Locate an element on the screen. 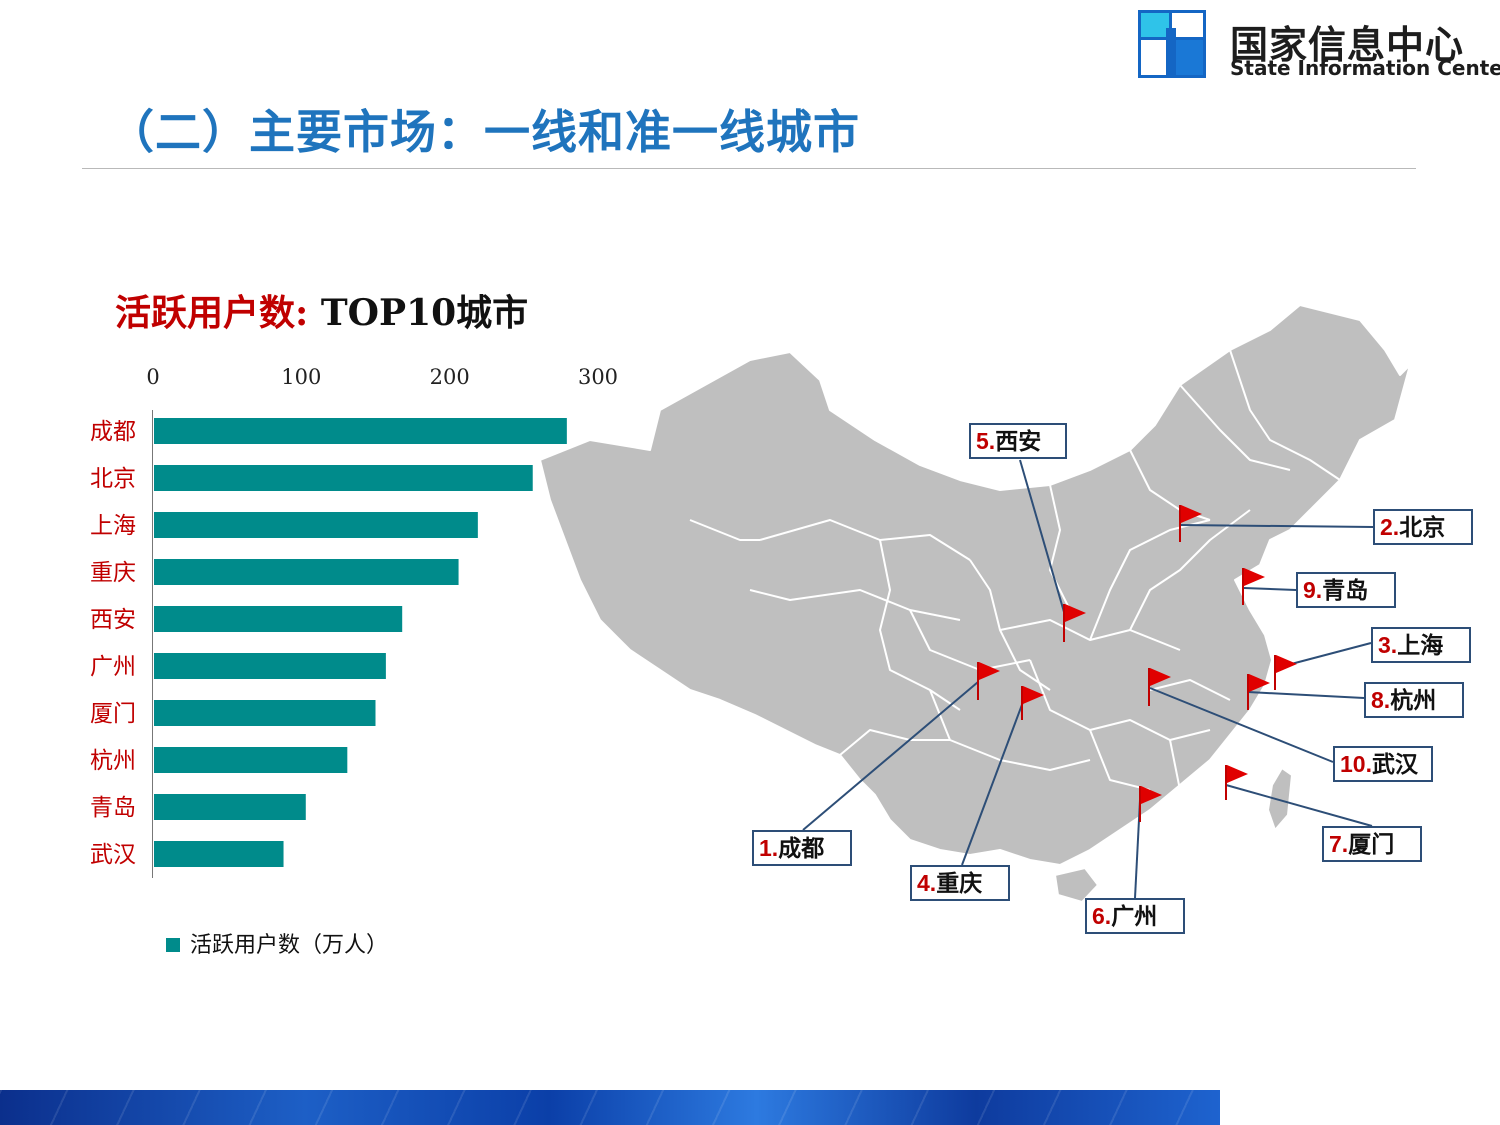  callout-hangzhou: 8.杭州 is located at coordinates (1414, 700).